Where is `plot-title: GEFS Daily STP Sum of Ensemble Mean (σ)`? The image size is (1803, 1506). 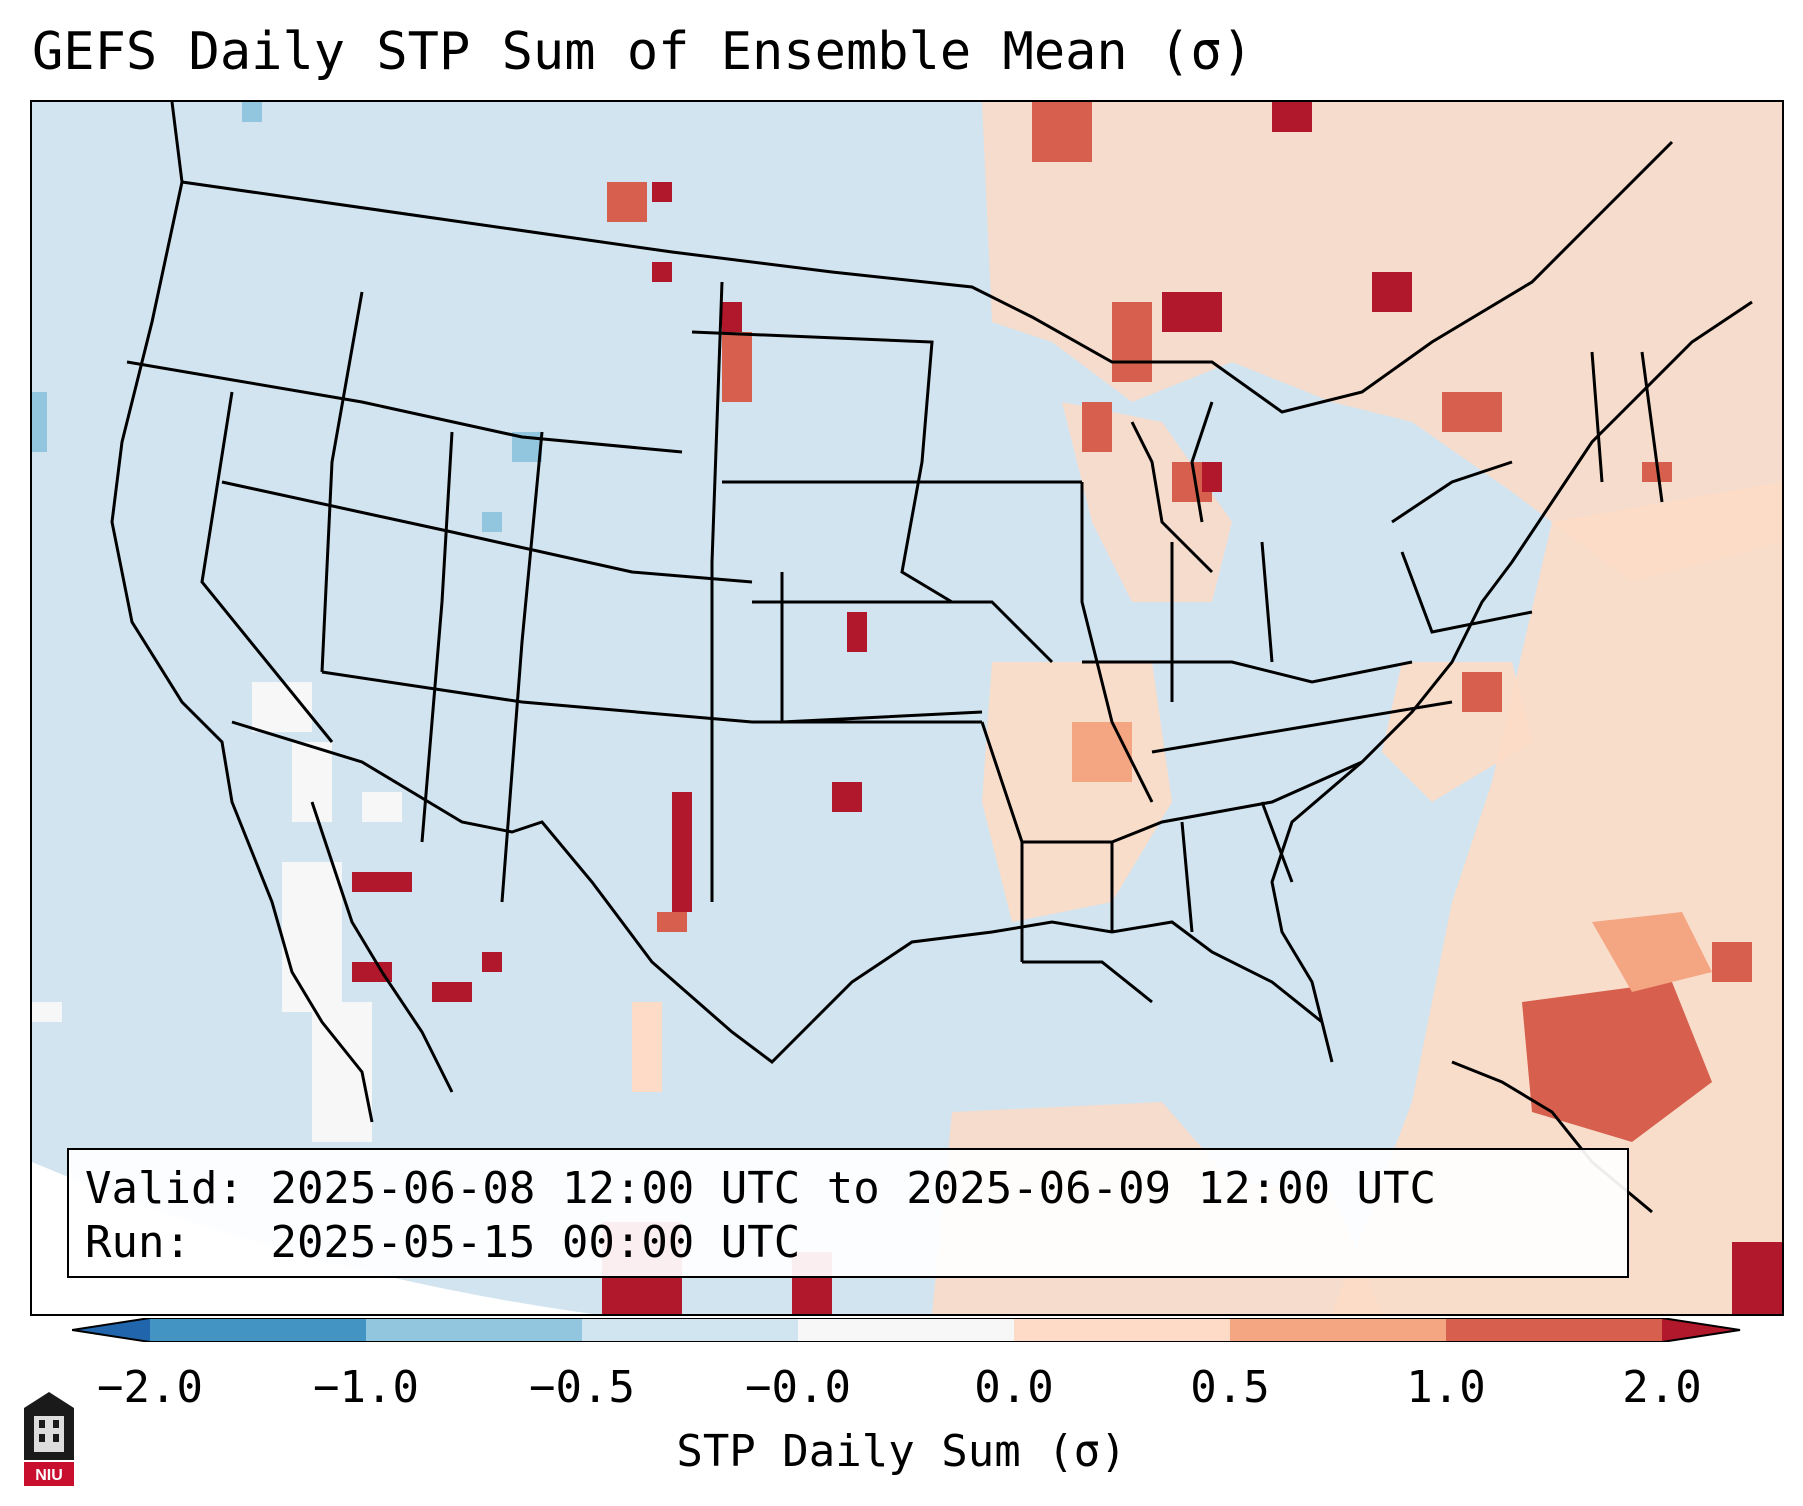
plot-title: GEFS Daily STP Sum of Ensemble Mean (σ) is located at coordinates (642, 52).